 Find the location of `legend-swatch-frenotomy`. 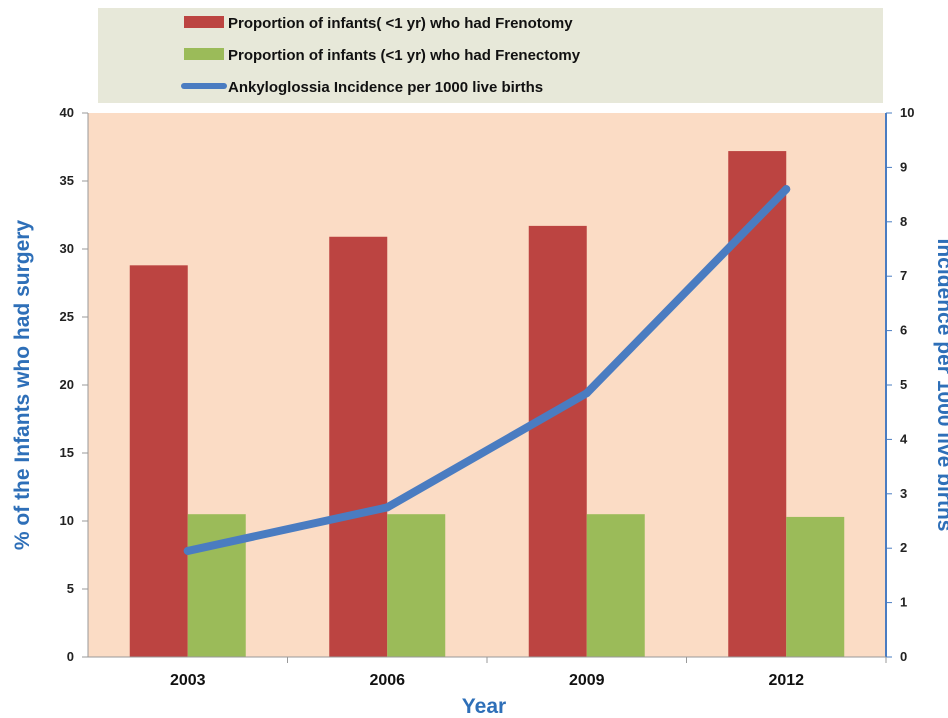

legend-swatch-frenotomy is located at coordinates (204, 22).